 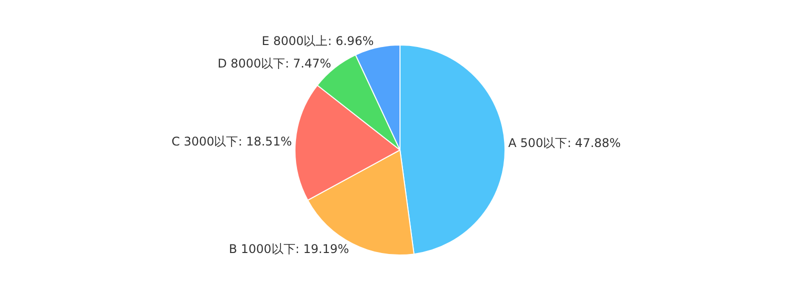 What do you see at coordinates (564, 143) in the screenshot?
I see `slice-label: A 500以下: 47.88%` at bounding box center [564, 143].